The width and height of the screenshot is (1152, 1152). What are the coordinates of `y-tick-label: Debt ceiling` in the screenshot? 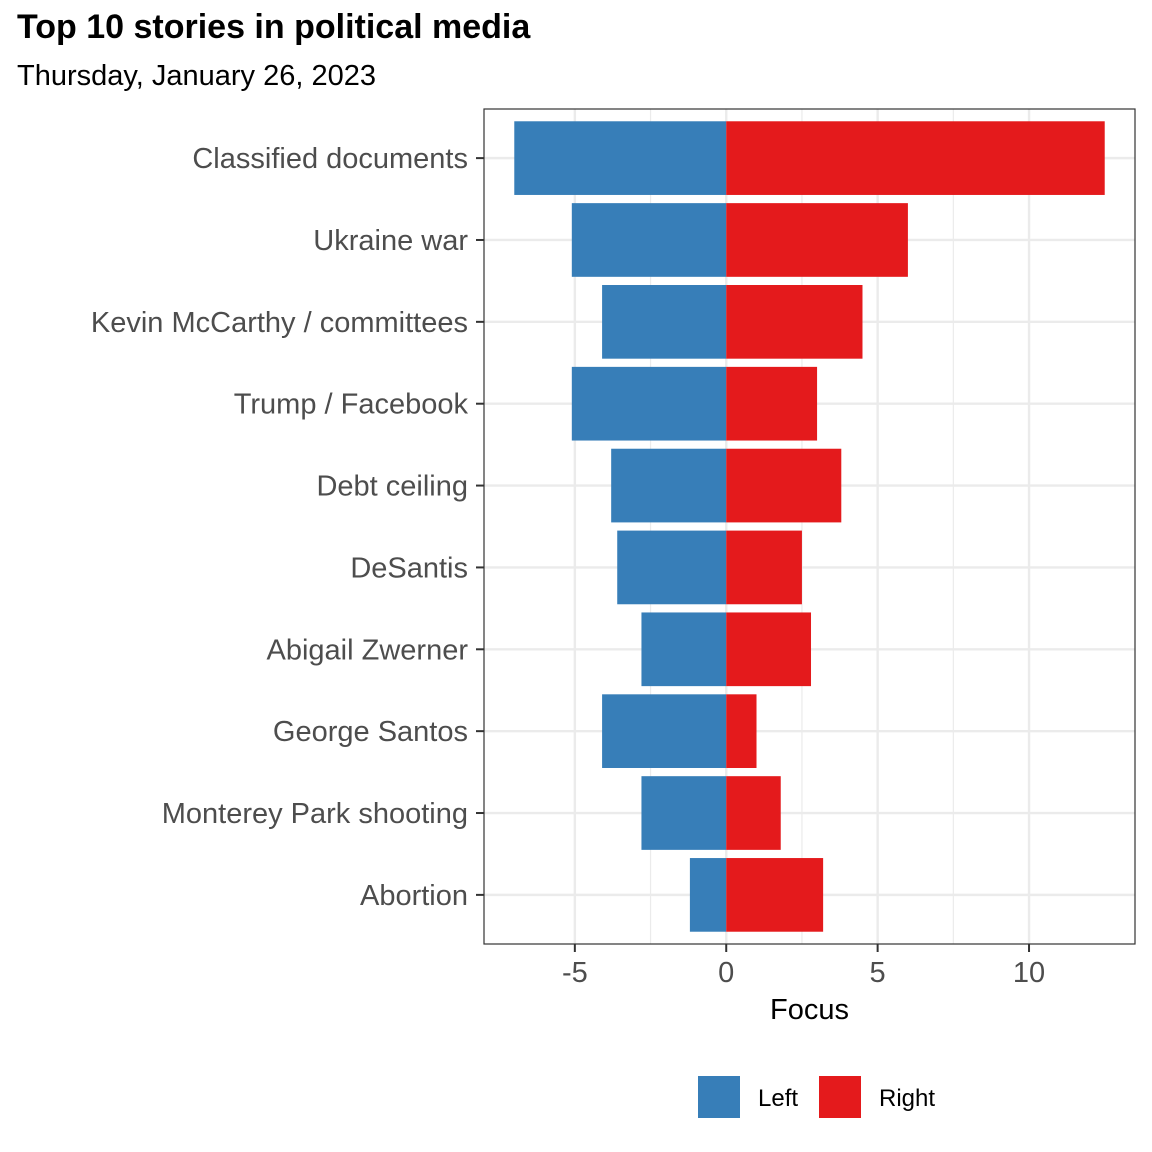 It's located at (392, 487).